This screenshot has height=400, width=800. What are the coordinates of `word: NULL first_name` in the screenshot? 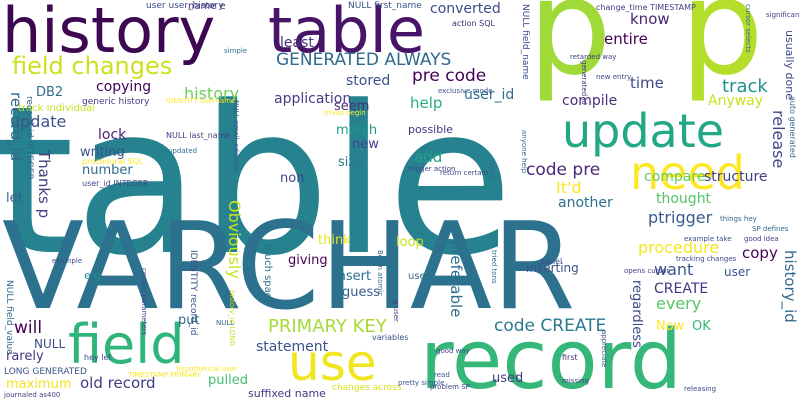 It's located at (385, 6).